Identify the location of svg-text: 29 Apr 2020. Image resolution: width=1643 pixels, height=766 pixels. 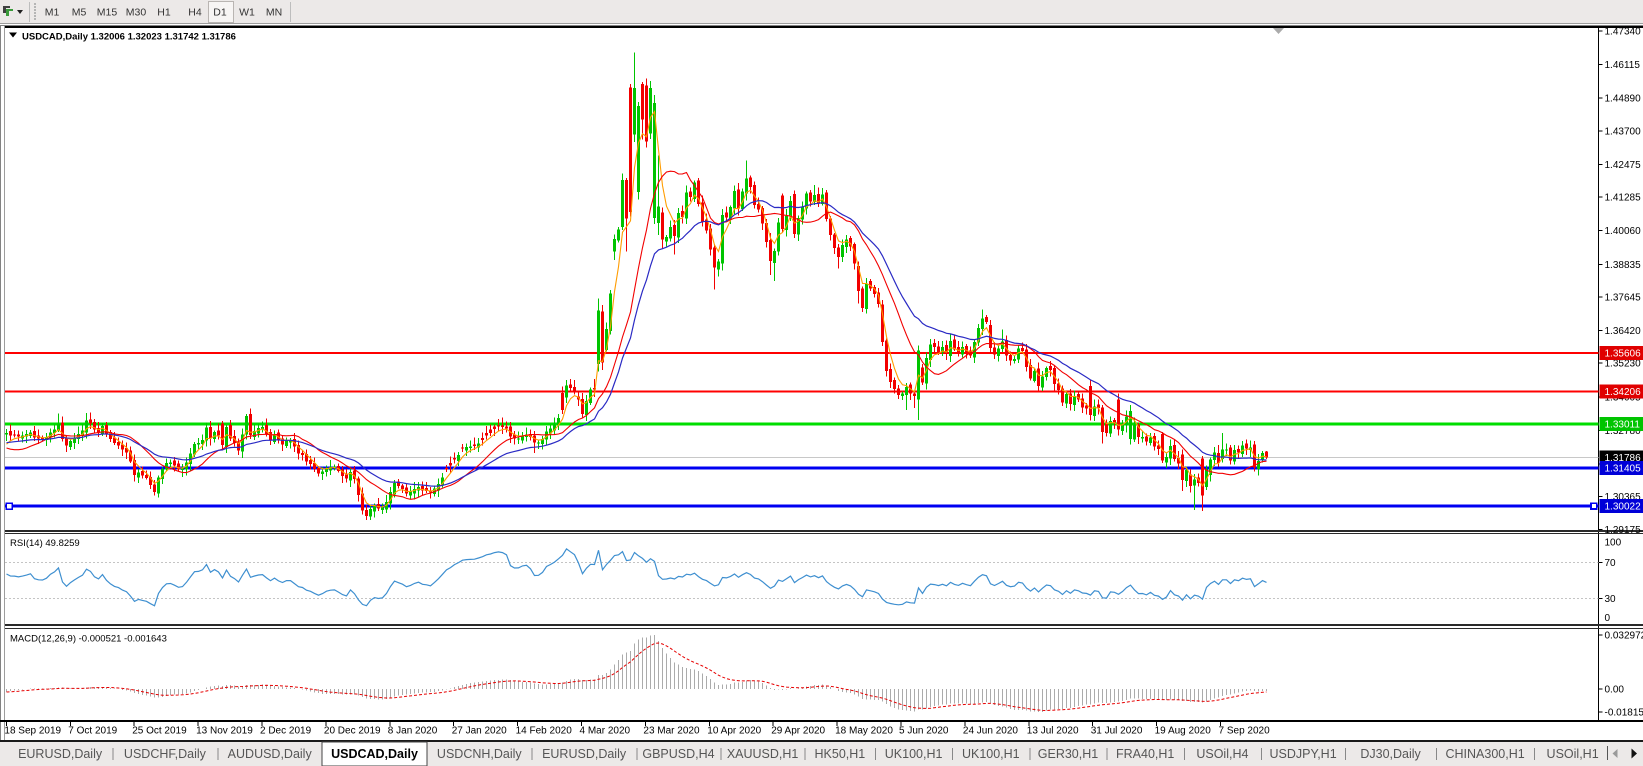
(798, 731).